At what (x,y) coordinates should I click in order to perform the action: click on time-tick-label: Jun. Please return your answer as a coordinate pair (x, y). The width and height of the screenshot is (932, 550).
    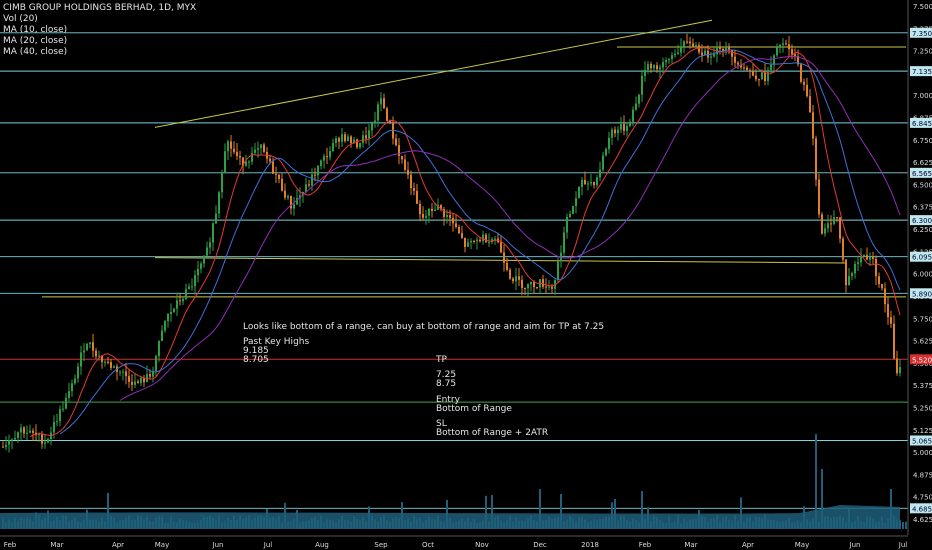
    Looking at the image, I should click on (855, 545).